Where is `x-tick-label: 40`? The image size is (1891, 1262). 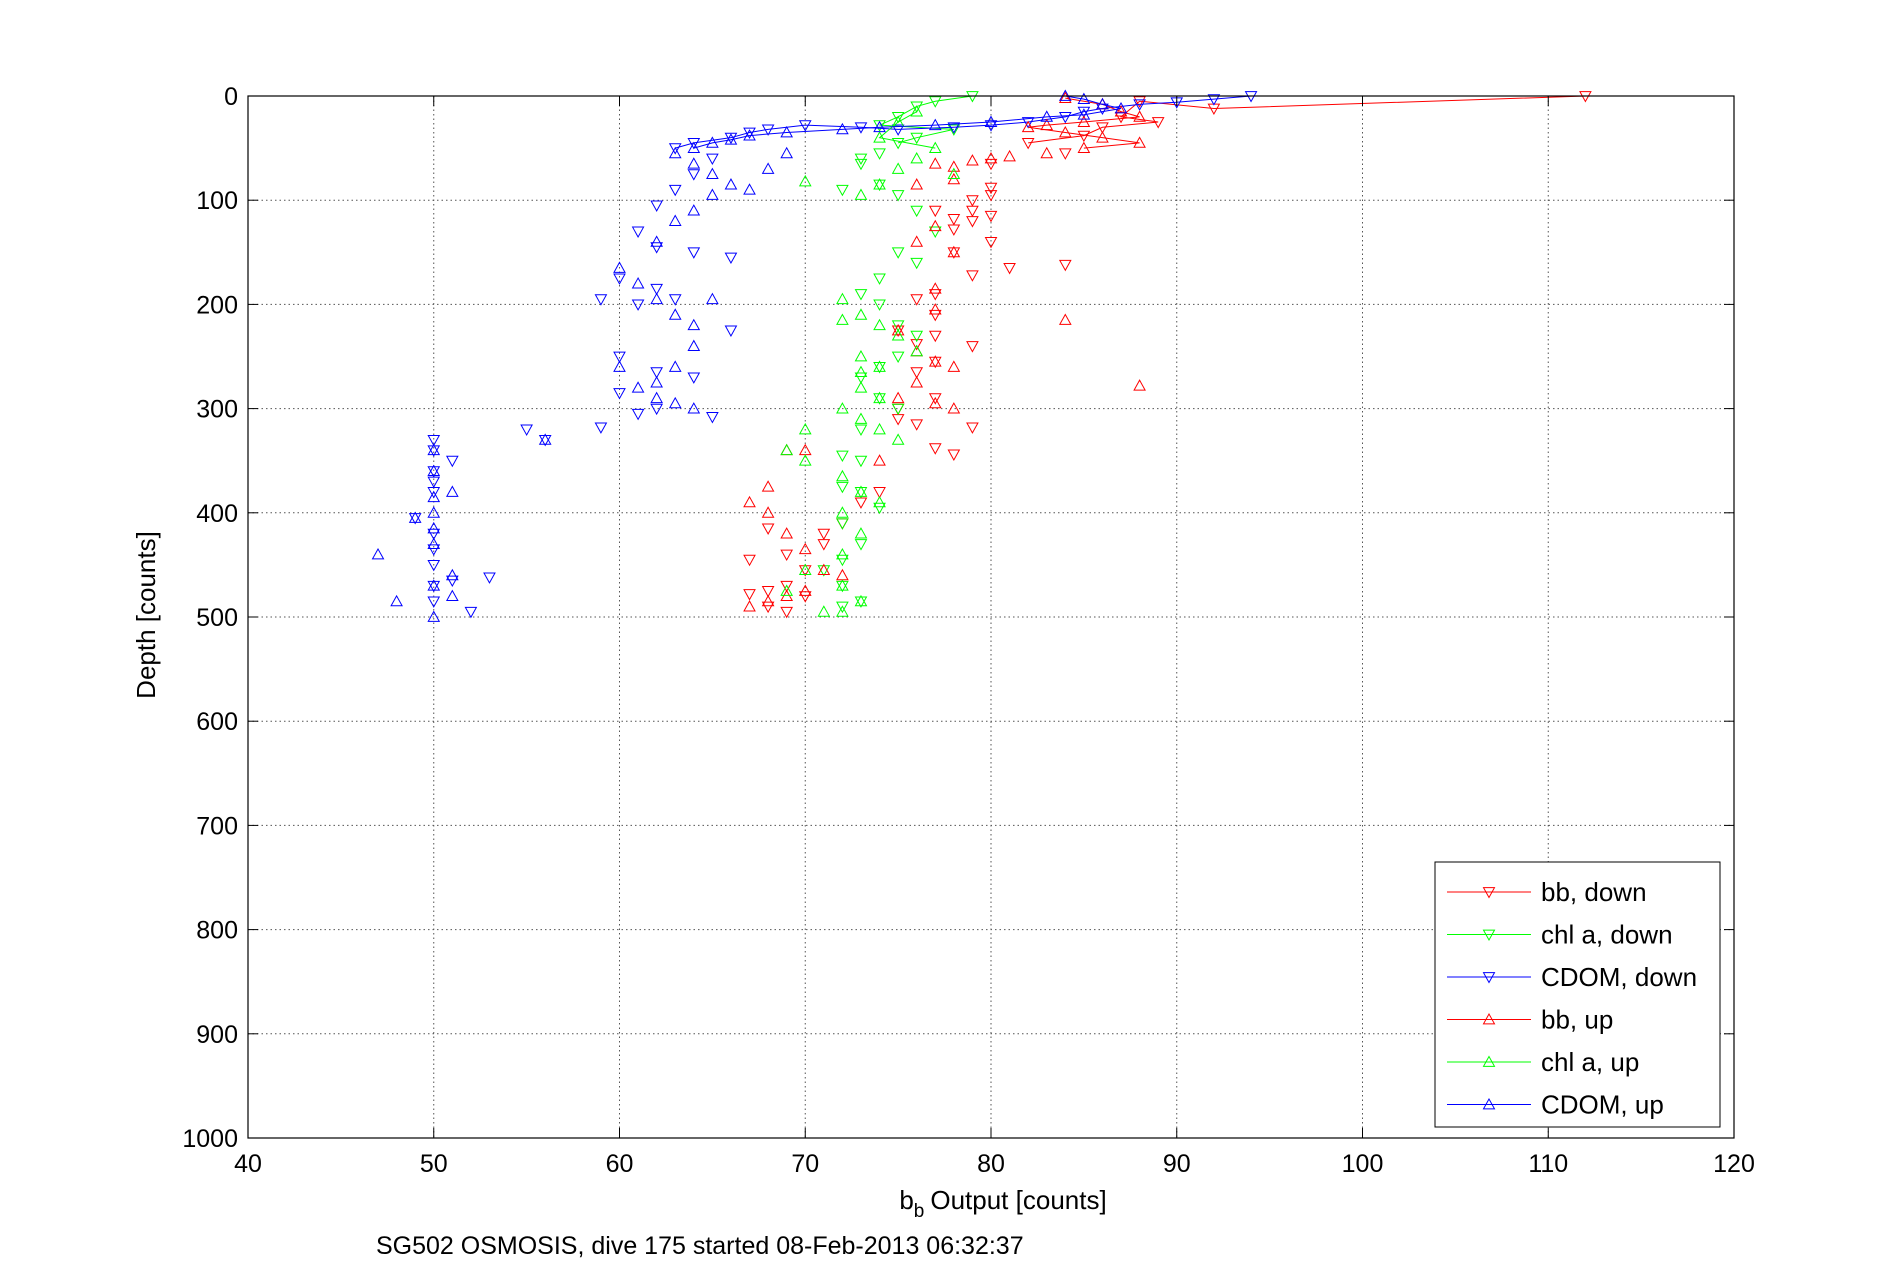
x-tick-label: 40 is located at coordinates (248, 1164).